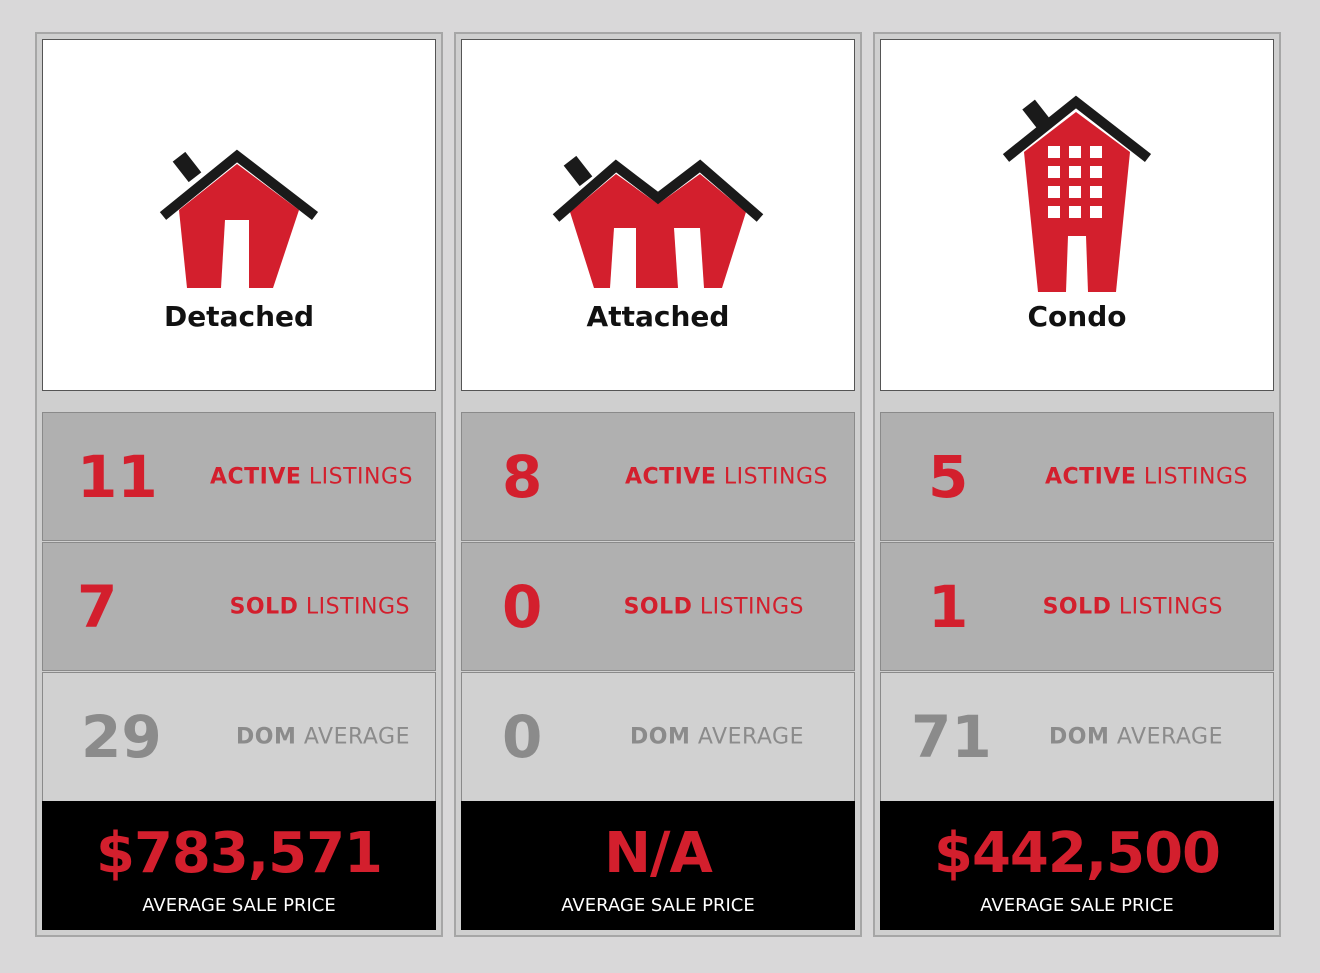  I want to click on sold-listings-row: 0 SOLD LISTINGS, so click(658, 606).